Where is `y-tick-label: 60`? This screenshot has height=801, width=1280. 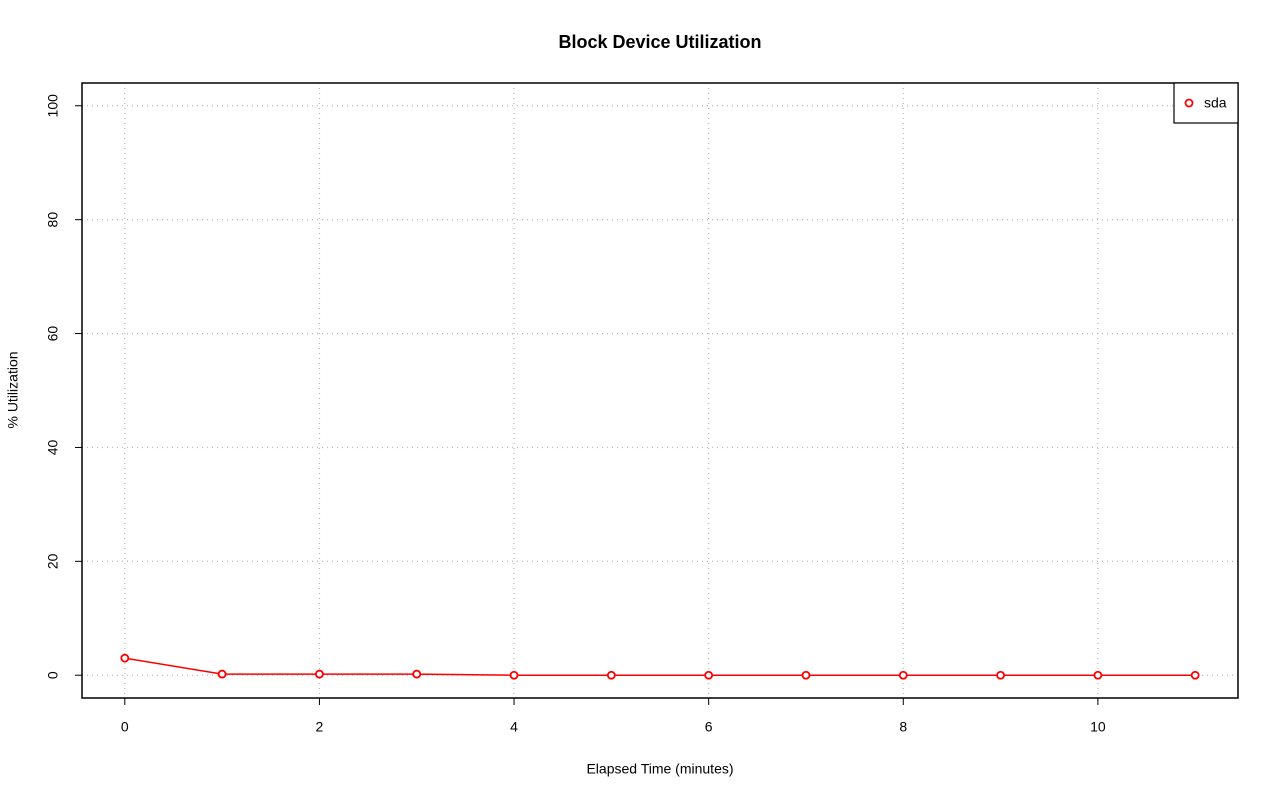
y-tick-label: 60 is located at coordinates (53, 334).